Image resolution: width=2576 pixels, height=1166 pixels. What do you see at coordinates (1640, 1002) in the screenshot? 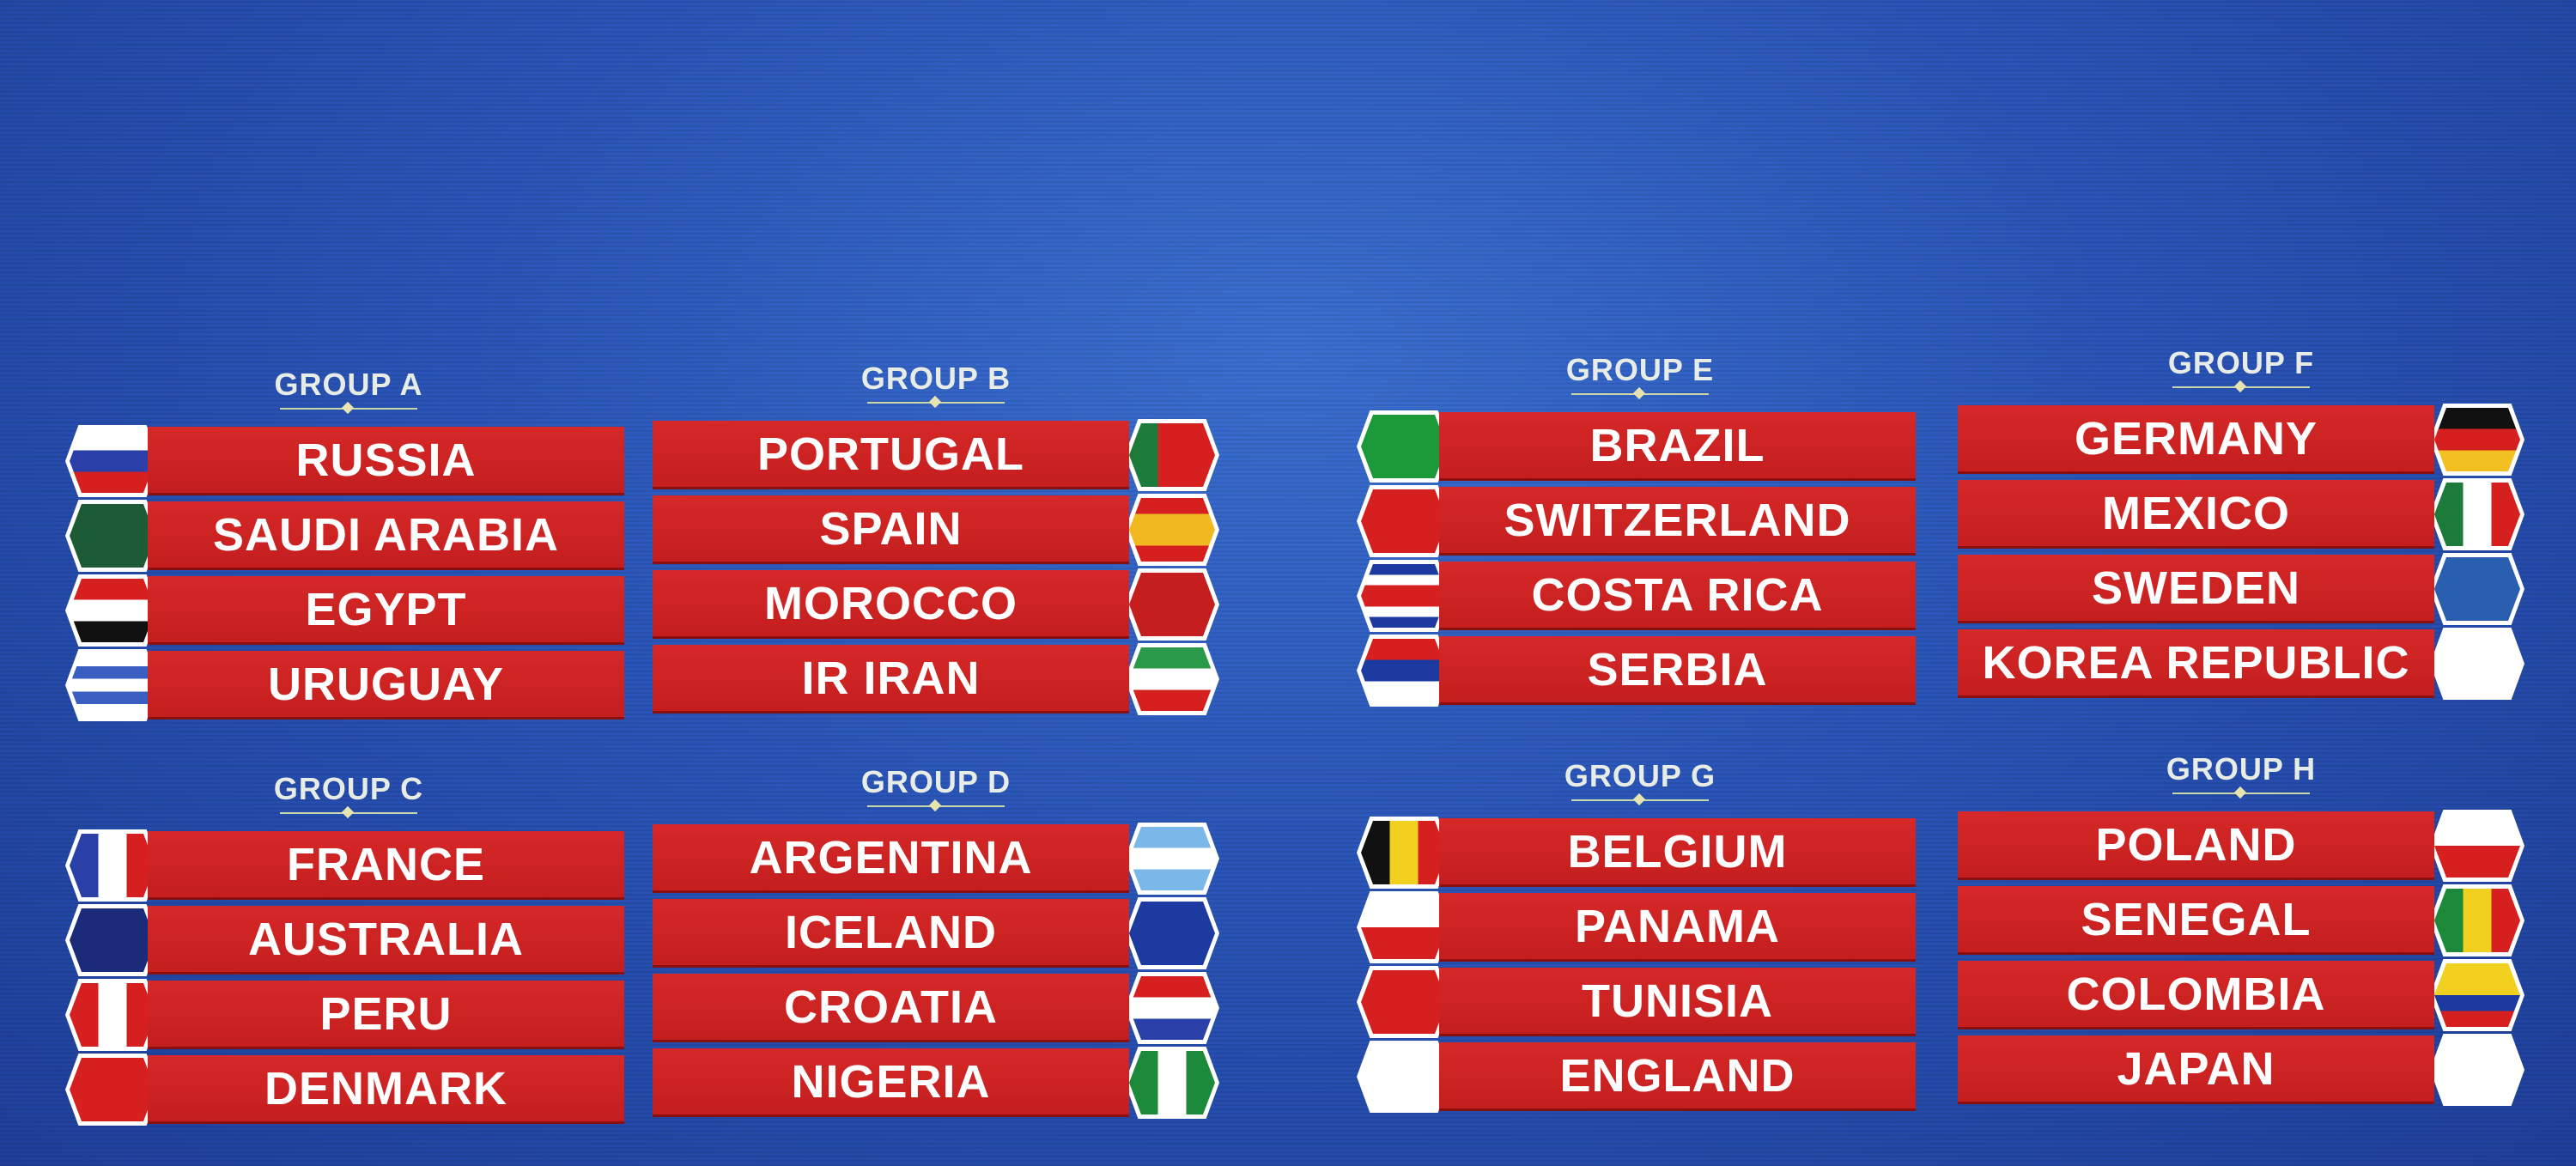
I see `team-row: TUNISIA` at bounding box center [1640, 1002].